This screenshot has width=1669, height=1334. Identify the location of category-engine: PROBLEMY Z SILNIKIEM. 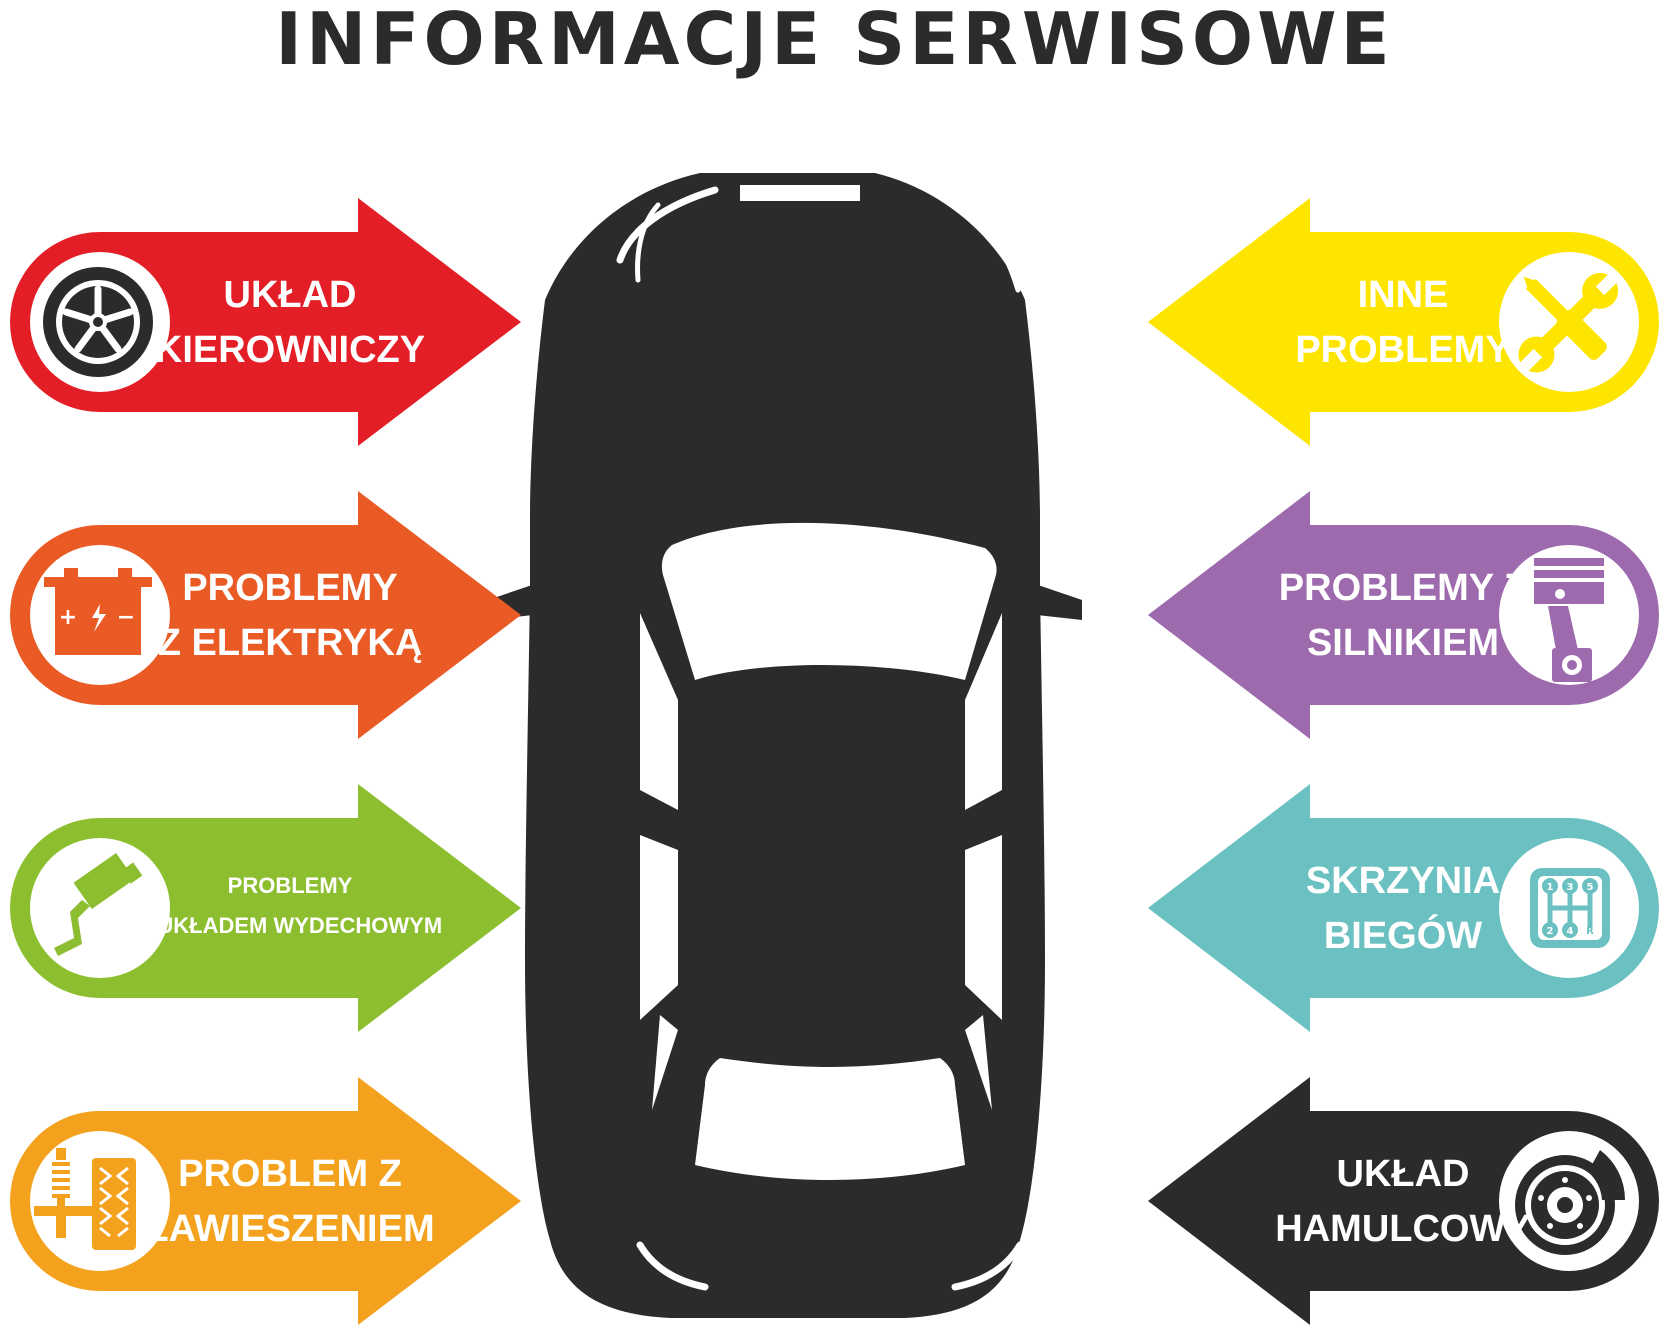
(1403, 615).